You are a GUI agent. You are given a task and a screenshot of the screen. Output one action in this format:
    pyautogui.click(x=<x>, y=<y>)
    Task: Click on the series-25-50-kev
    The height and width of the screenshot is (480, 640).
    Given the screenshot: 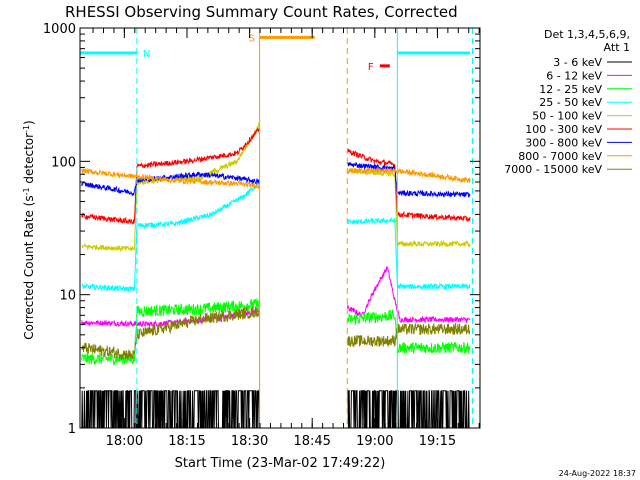 What is the action you would take?
    pyautogui.click(x=276, y=236)
    